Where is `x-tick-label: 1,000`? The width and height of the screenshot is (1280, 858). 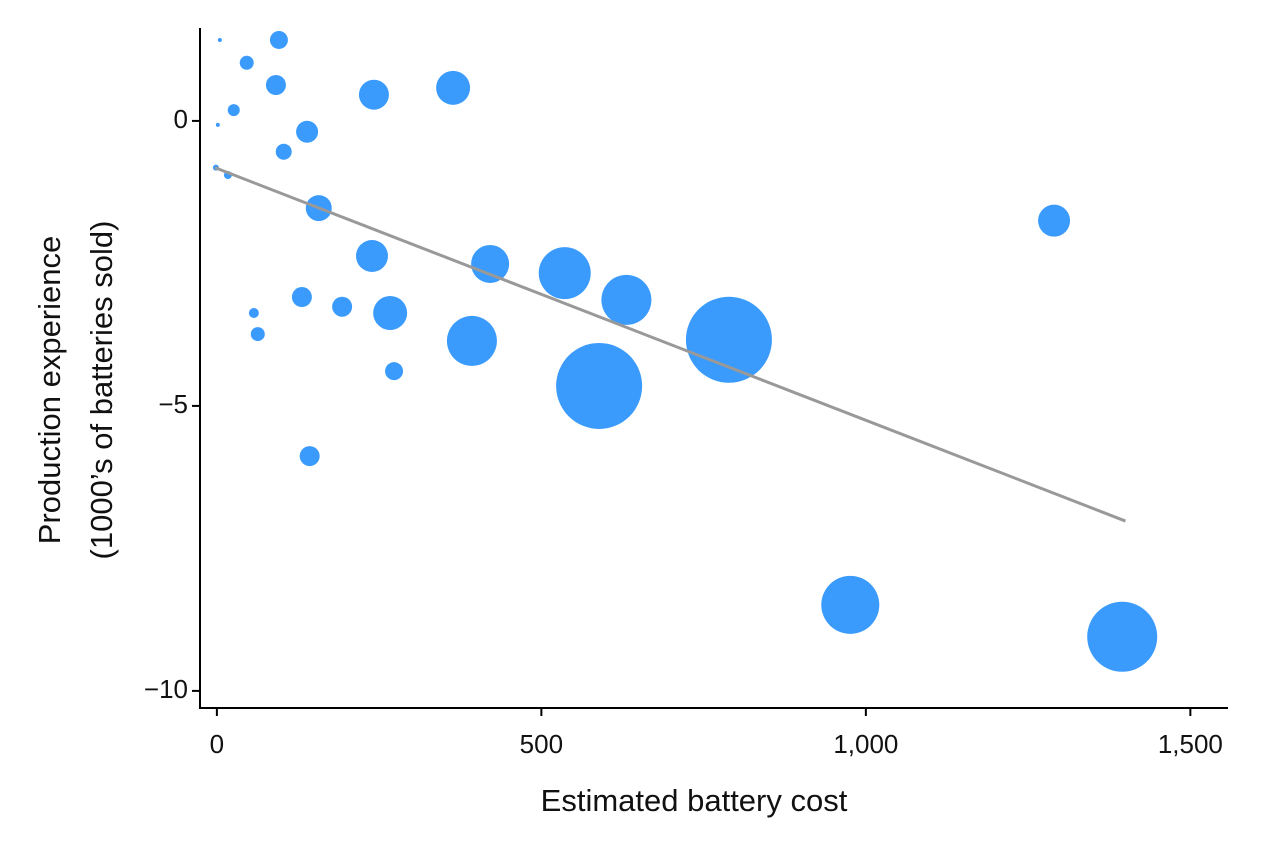
x-tick-label: 1,000 is located at coordinates (865, 744).